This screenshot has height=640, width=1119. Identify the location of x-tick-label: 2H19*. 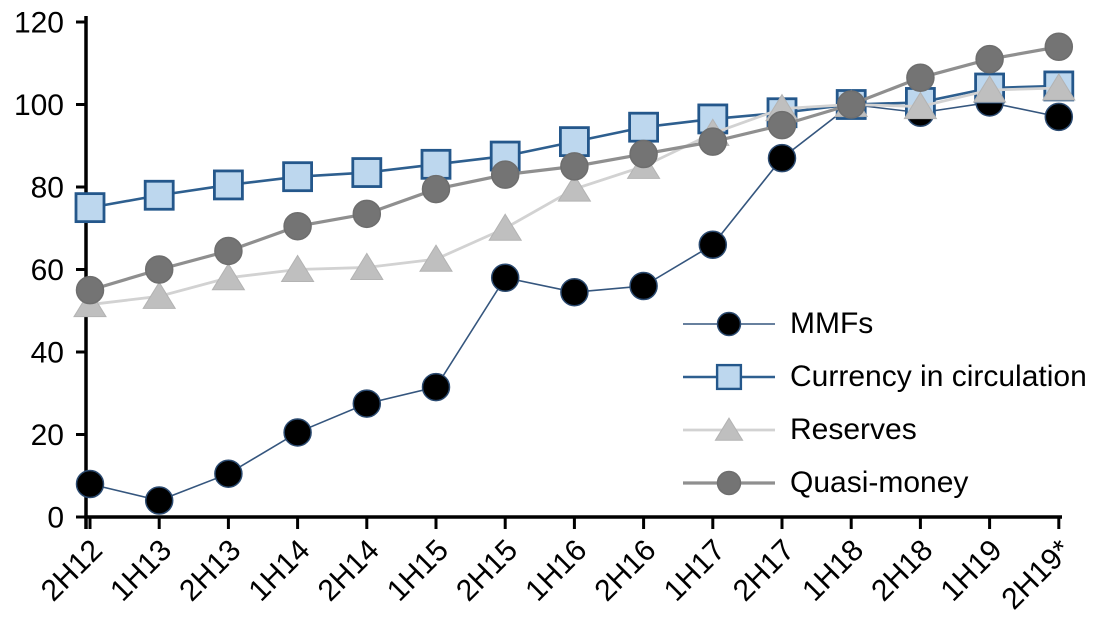
(1036, 574).